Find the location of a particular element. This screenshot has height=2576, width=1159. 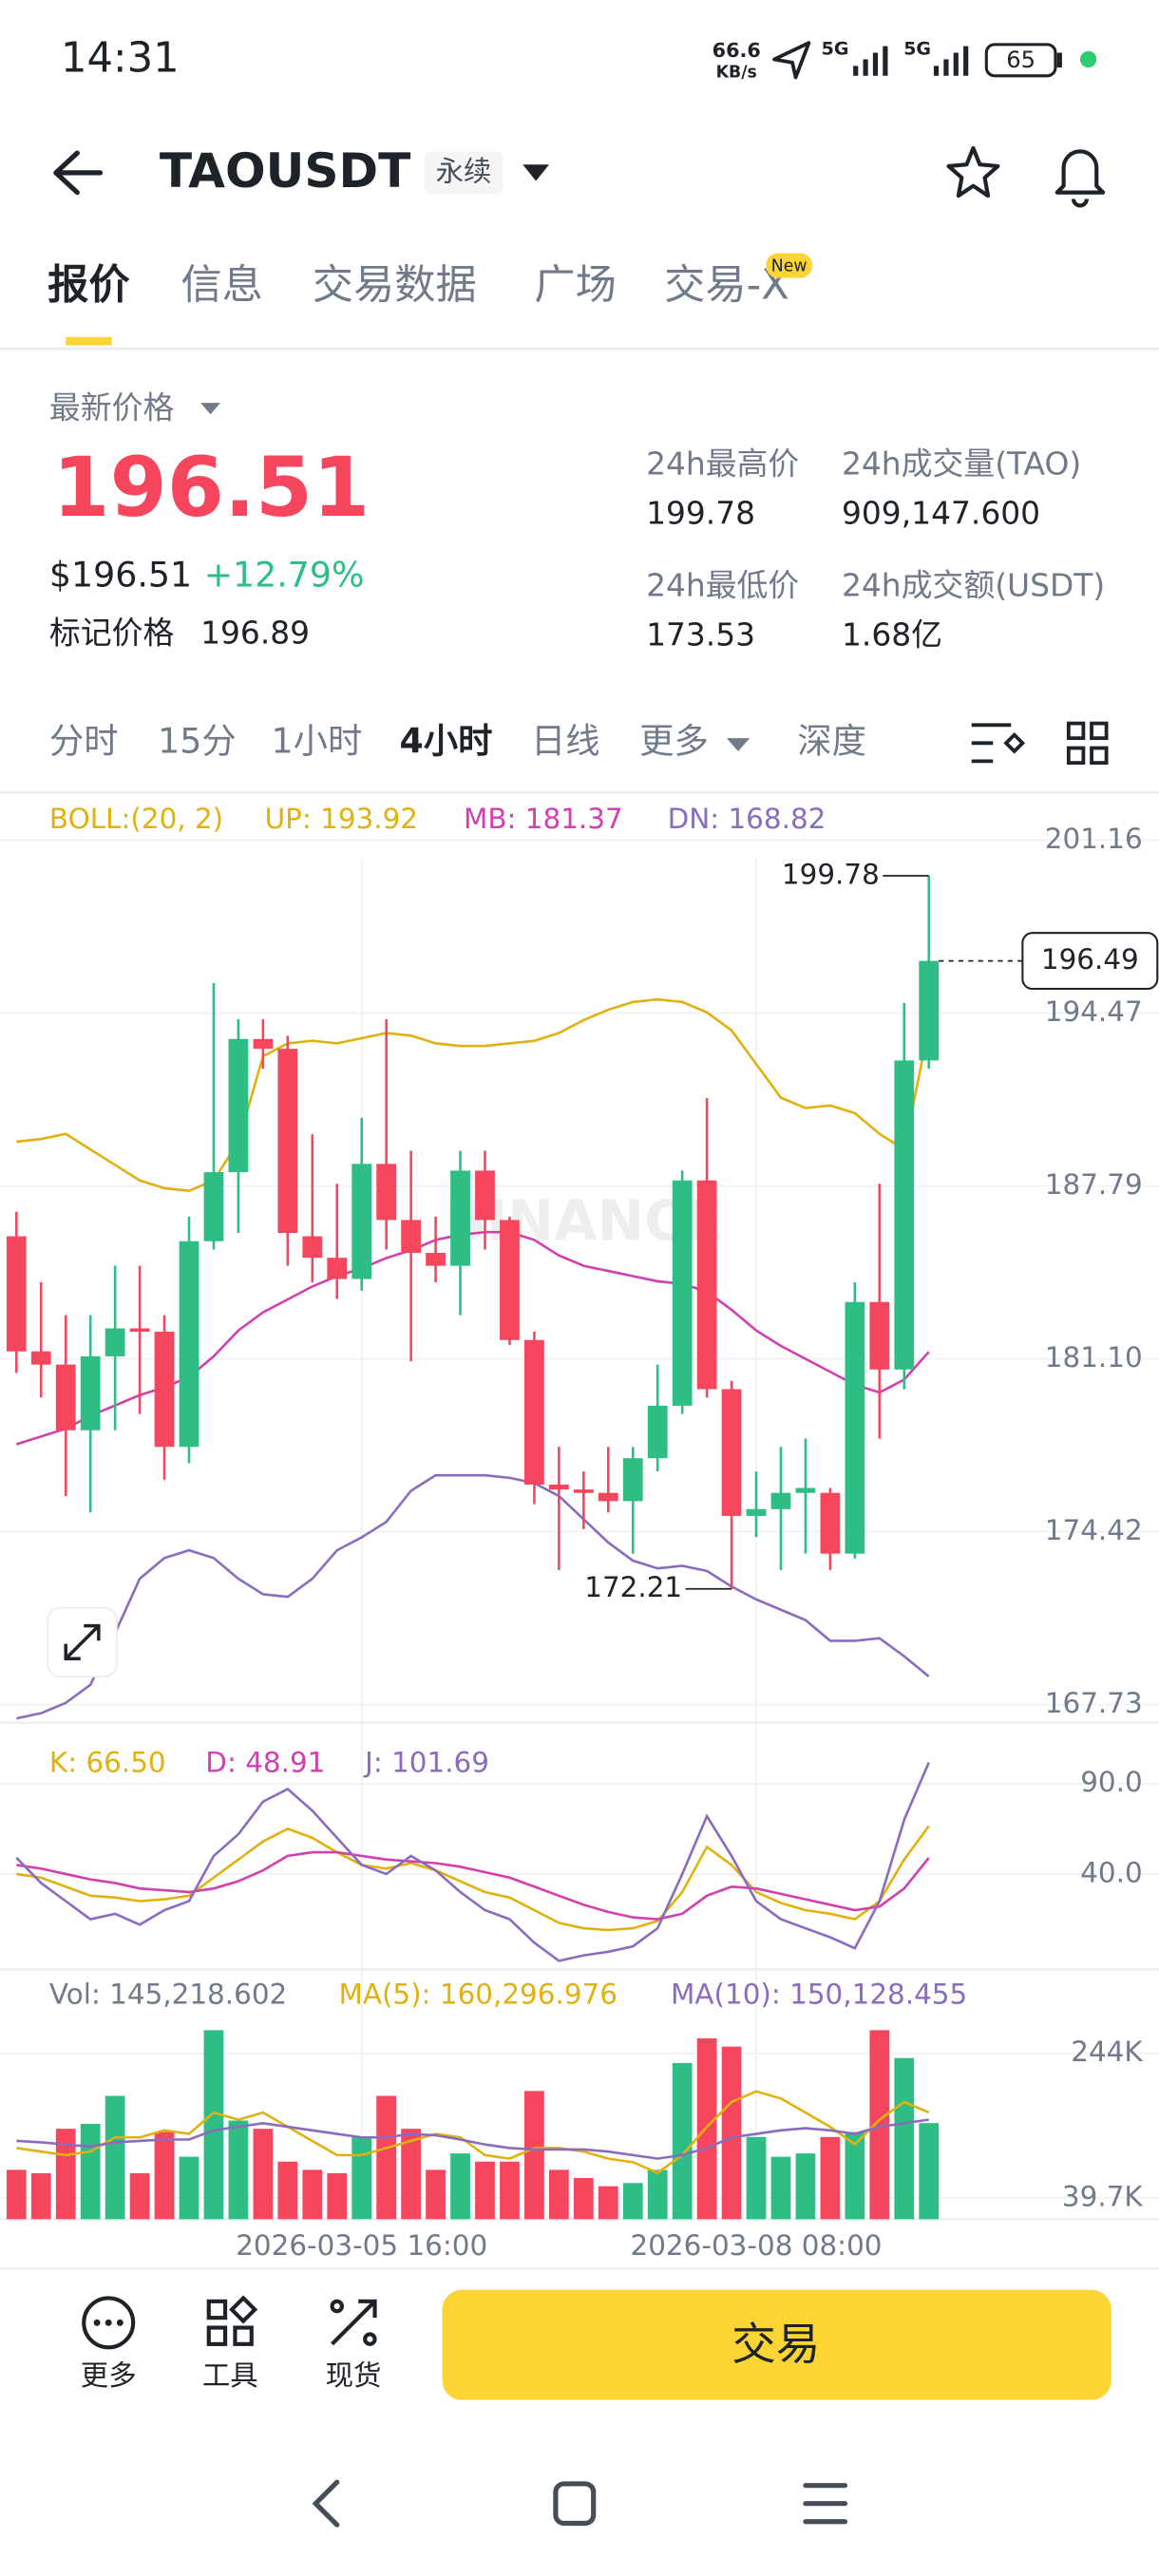

nav-home is located at coordinates (575, 2504).